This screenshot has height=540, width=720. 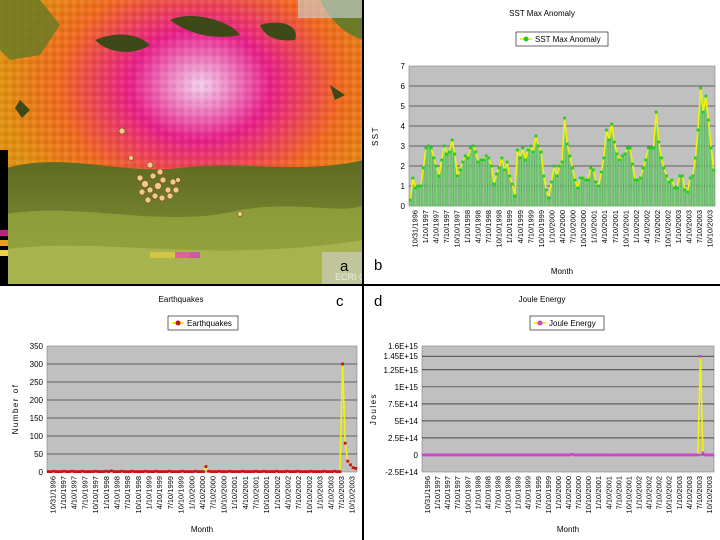 I want to click on x-tick-label: 4/10/2000, so click(x=568, y=492).